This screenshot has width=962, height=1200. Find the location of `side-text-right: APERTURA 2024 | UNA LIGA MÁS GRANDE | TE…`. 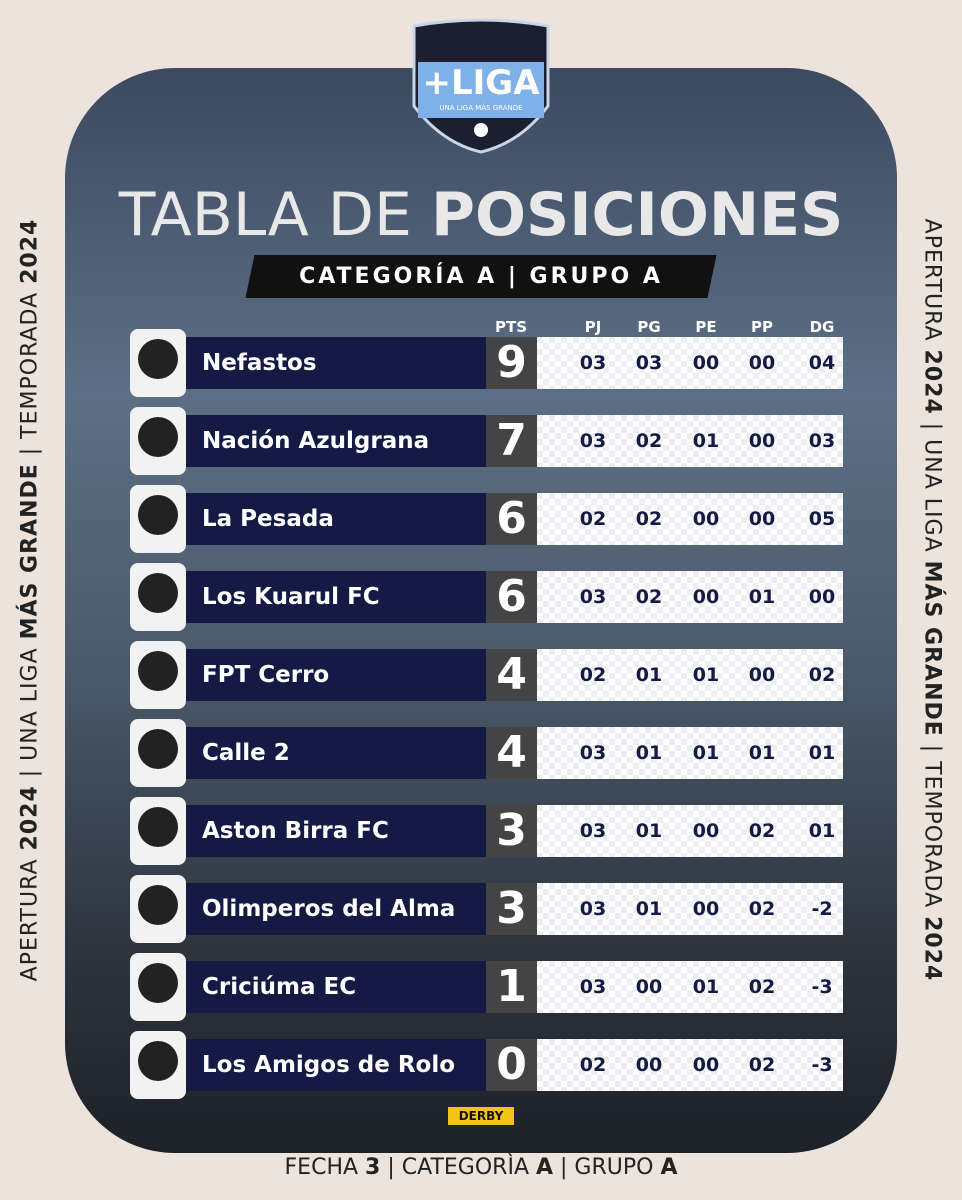

side-text-right: APERTURA 2024 | UNA LIGA MÁS GRANDE | TE… is located at coordinates (932, 600).